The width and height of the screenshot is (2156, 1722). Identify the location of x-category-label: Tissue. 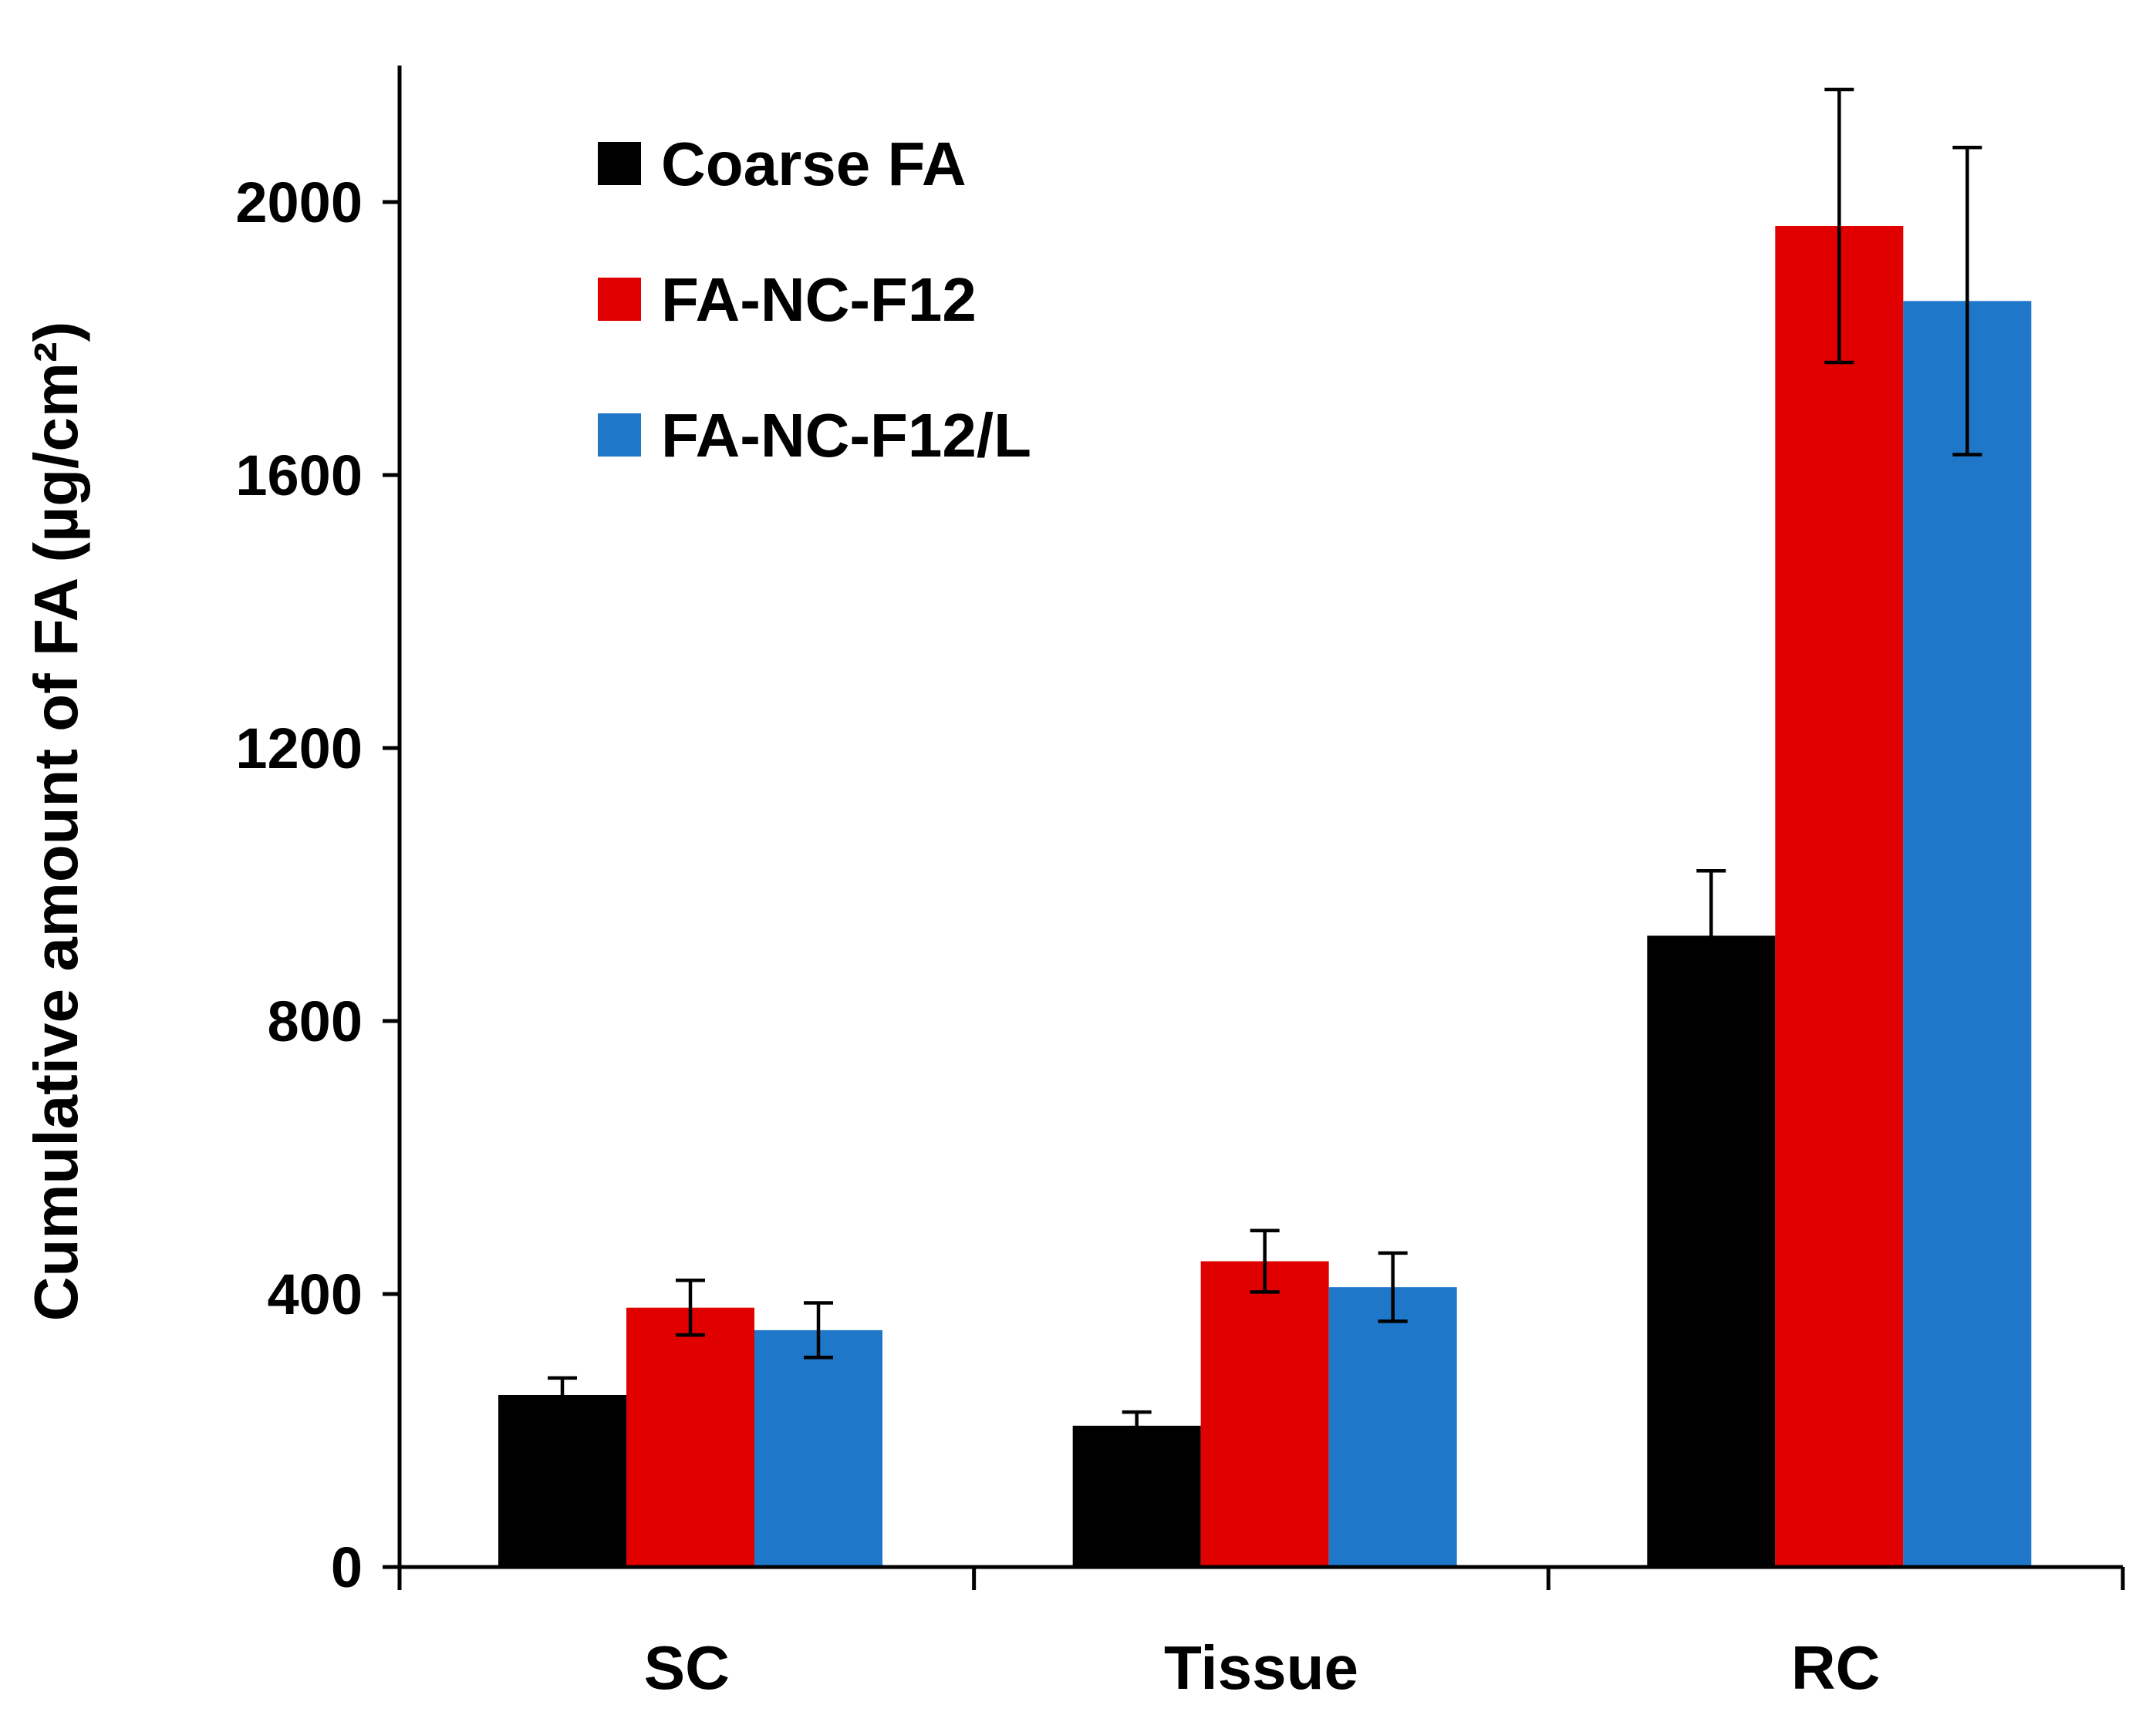
(1261, 1667).